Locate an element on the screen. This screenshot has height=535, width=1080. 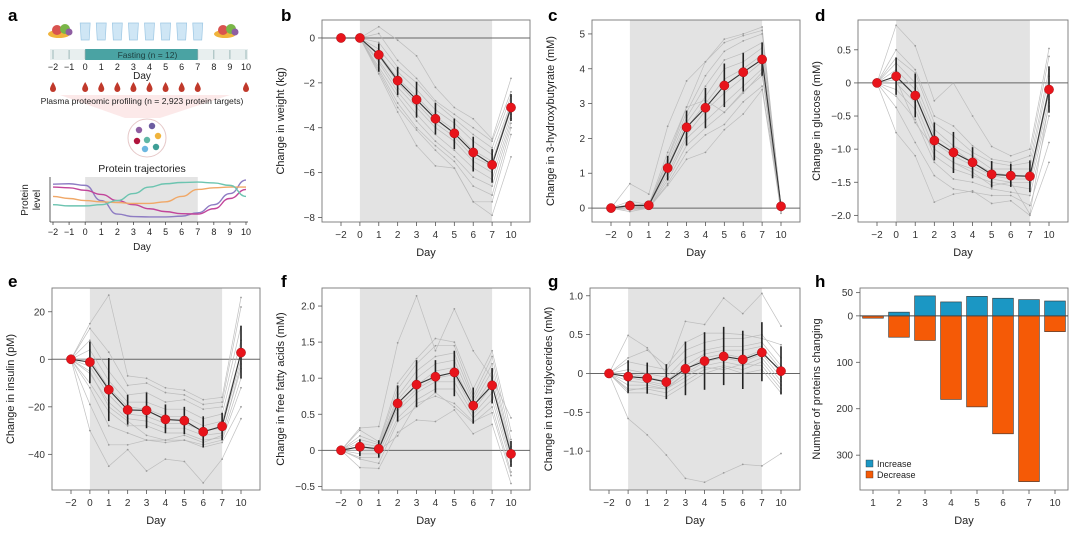
y-tick-label: 300 is located at coordinates (844, 456).